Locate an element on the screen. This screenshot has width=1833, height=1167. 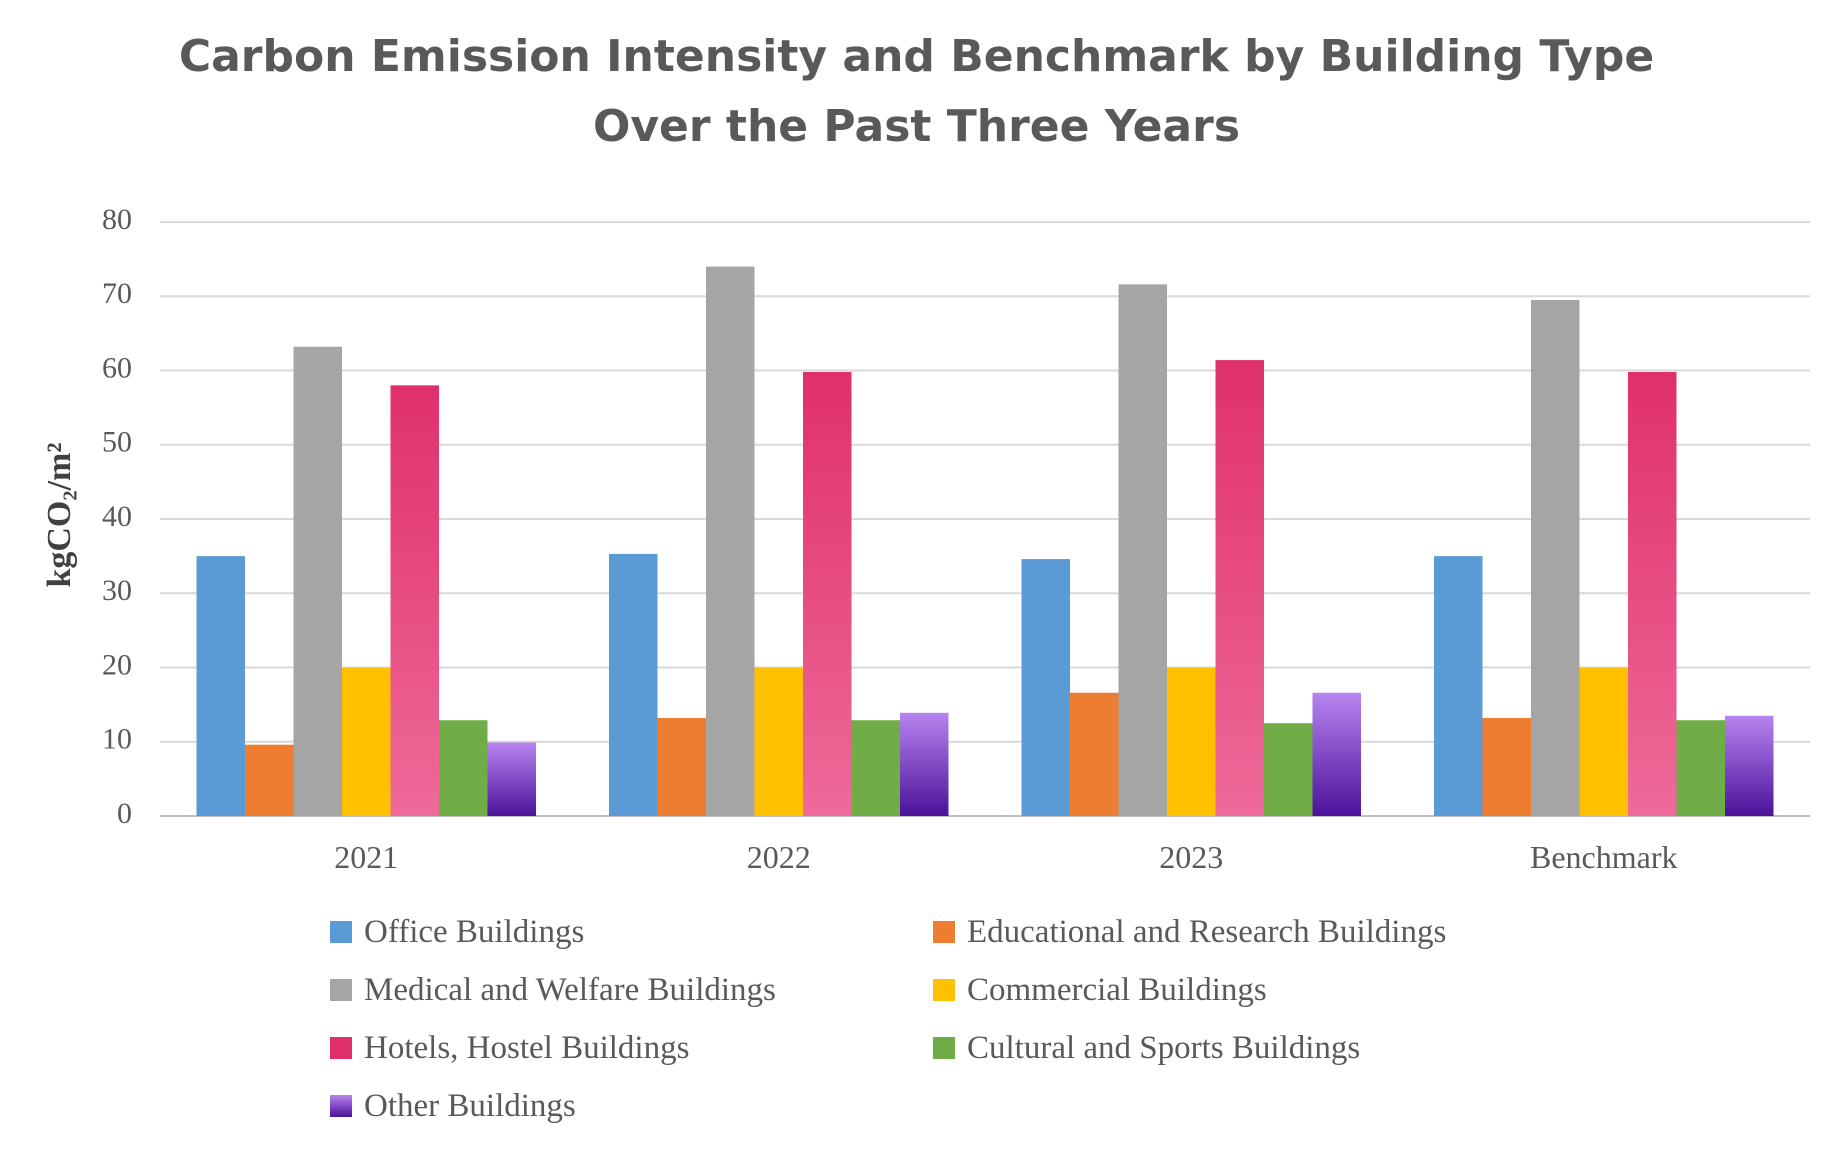
x-axis-categories: 2021 2022 2023 Benchmark is located at coordinates (1005, 857).